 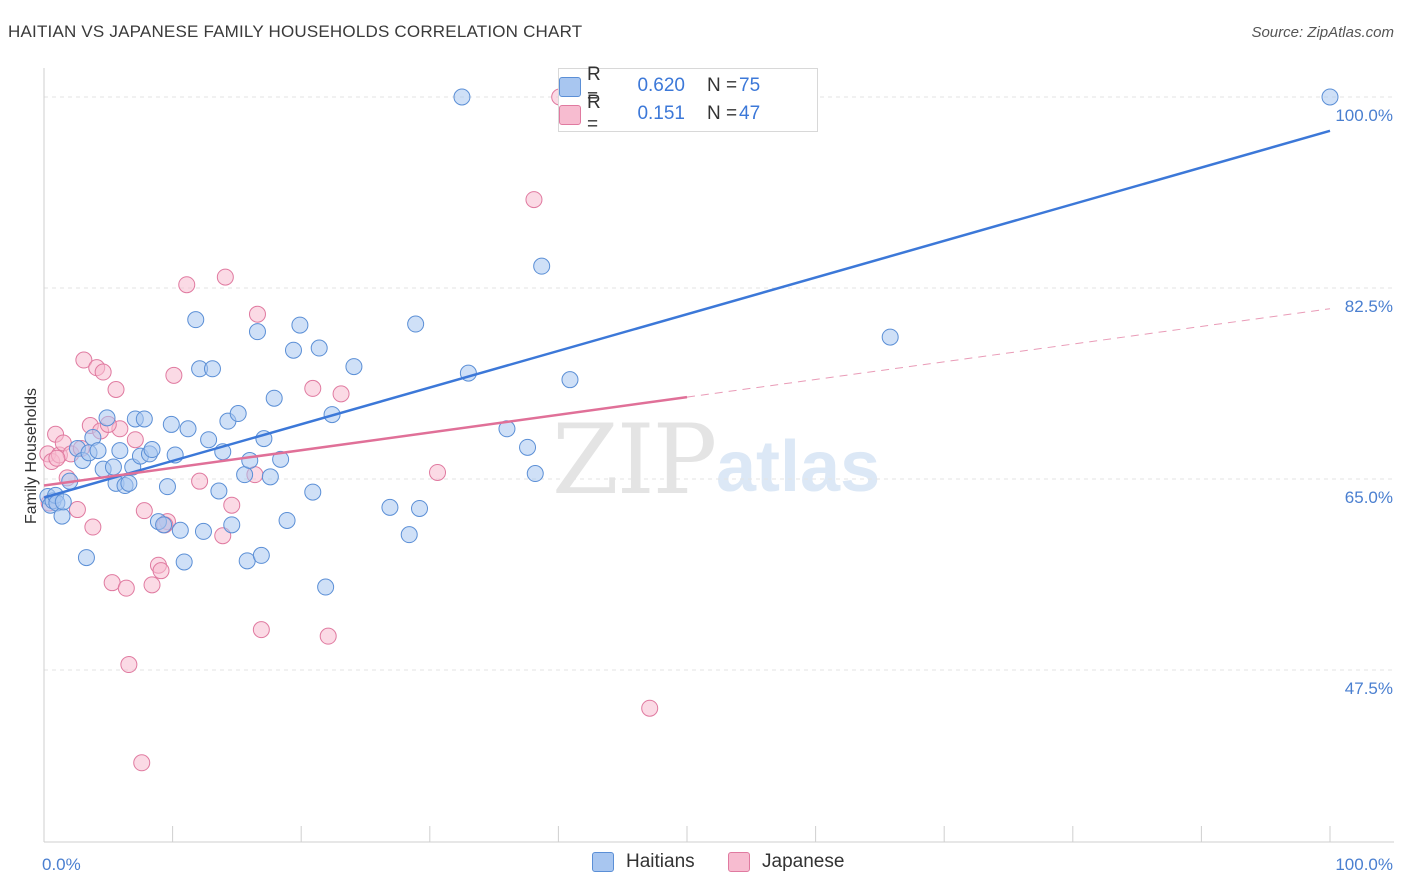 What do you see at coordinates (1369, 688) in the screenshot?
I see `y-tick-label: 47.5%` at bounding box center [1369, 688].